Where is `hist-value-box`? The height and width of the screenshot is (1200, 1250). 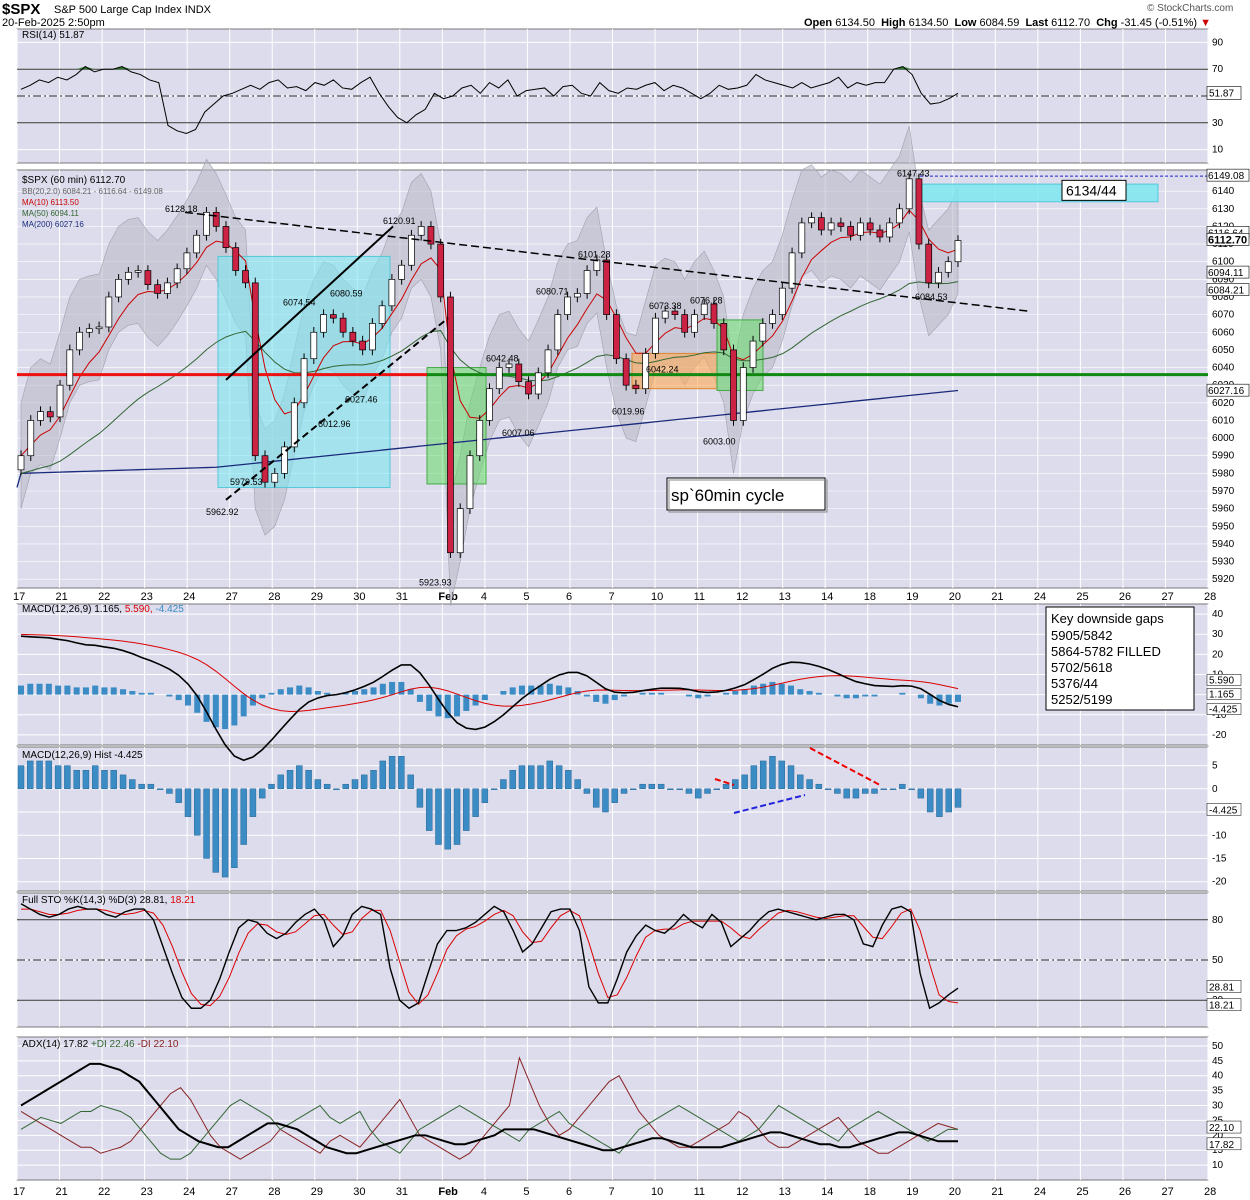 hist-value-box is located at coordinates (1224, 809).